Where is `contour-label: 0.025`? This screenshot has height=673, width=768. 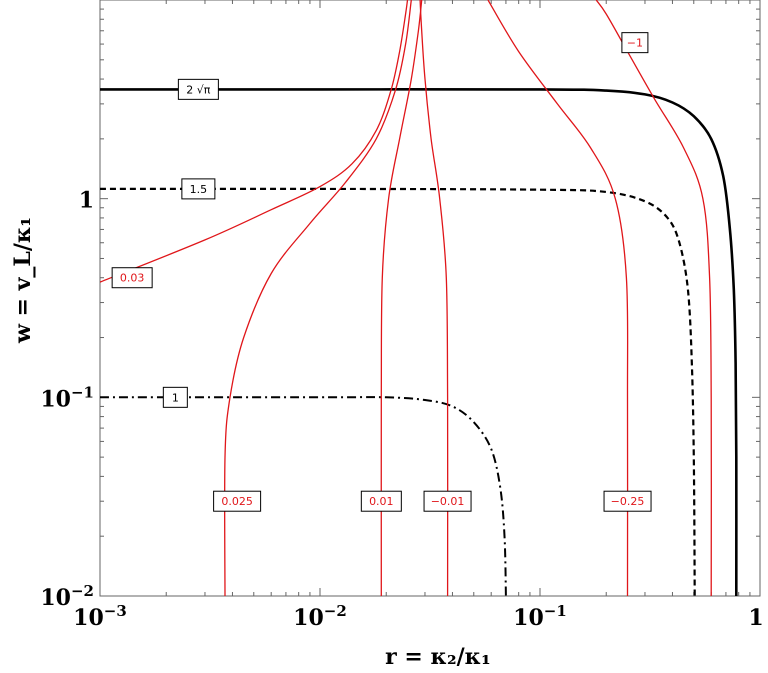
contour-label: 0.025 is located at coordinates (237, 501).